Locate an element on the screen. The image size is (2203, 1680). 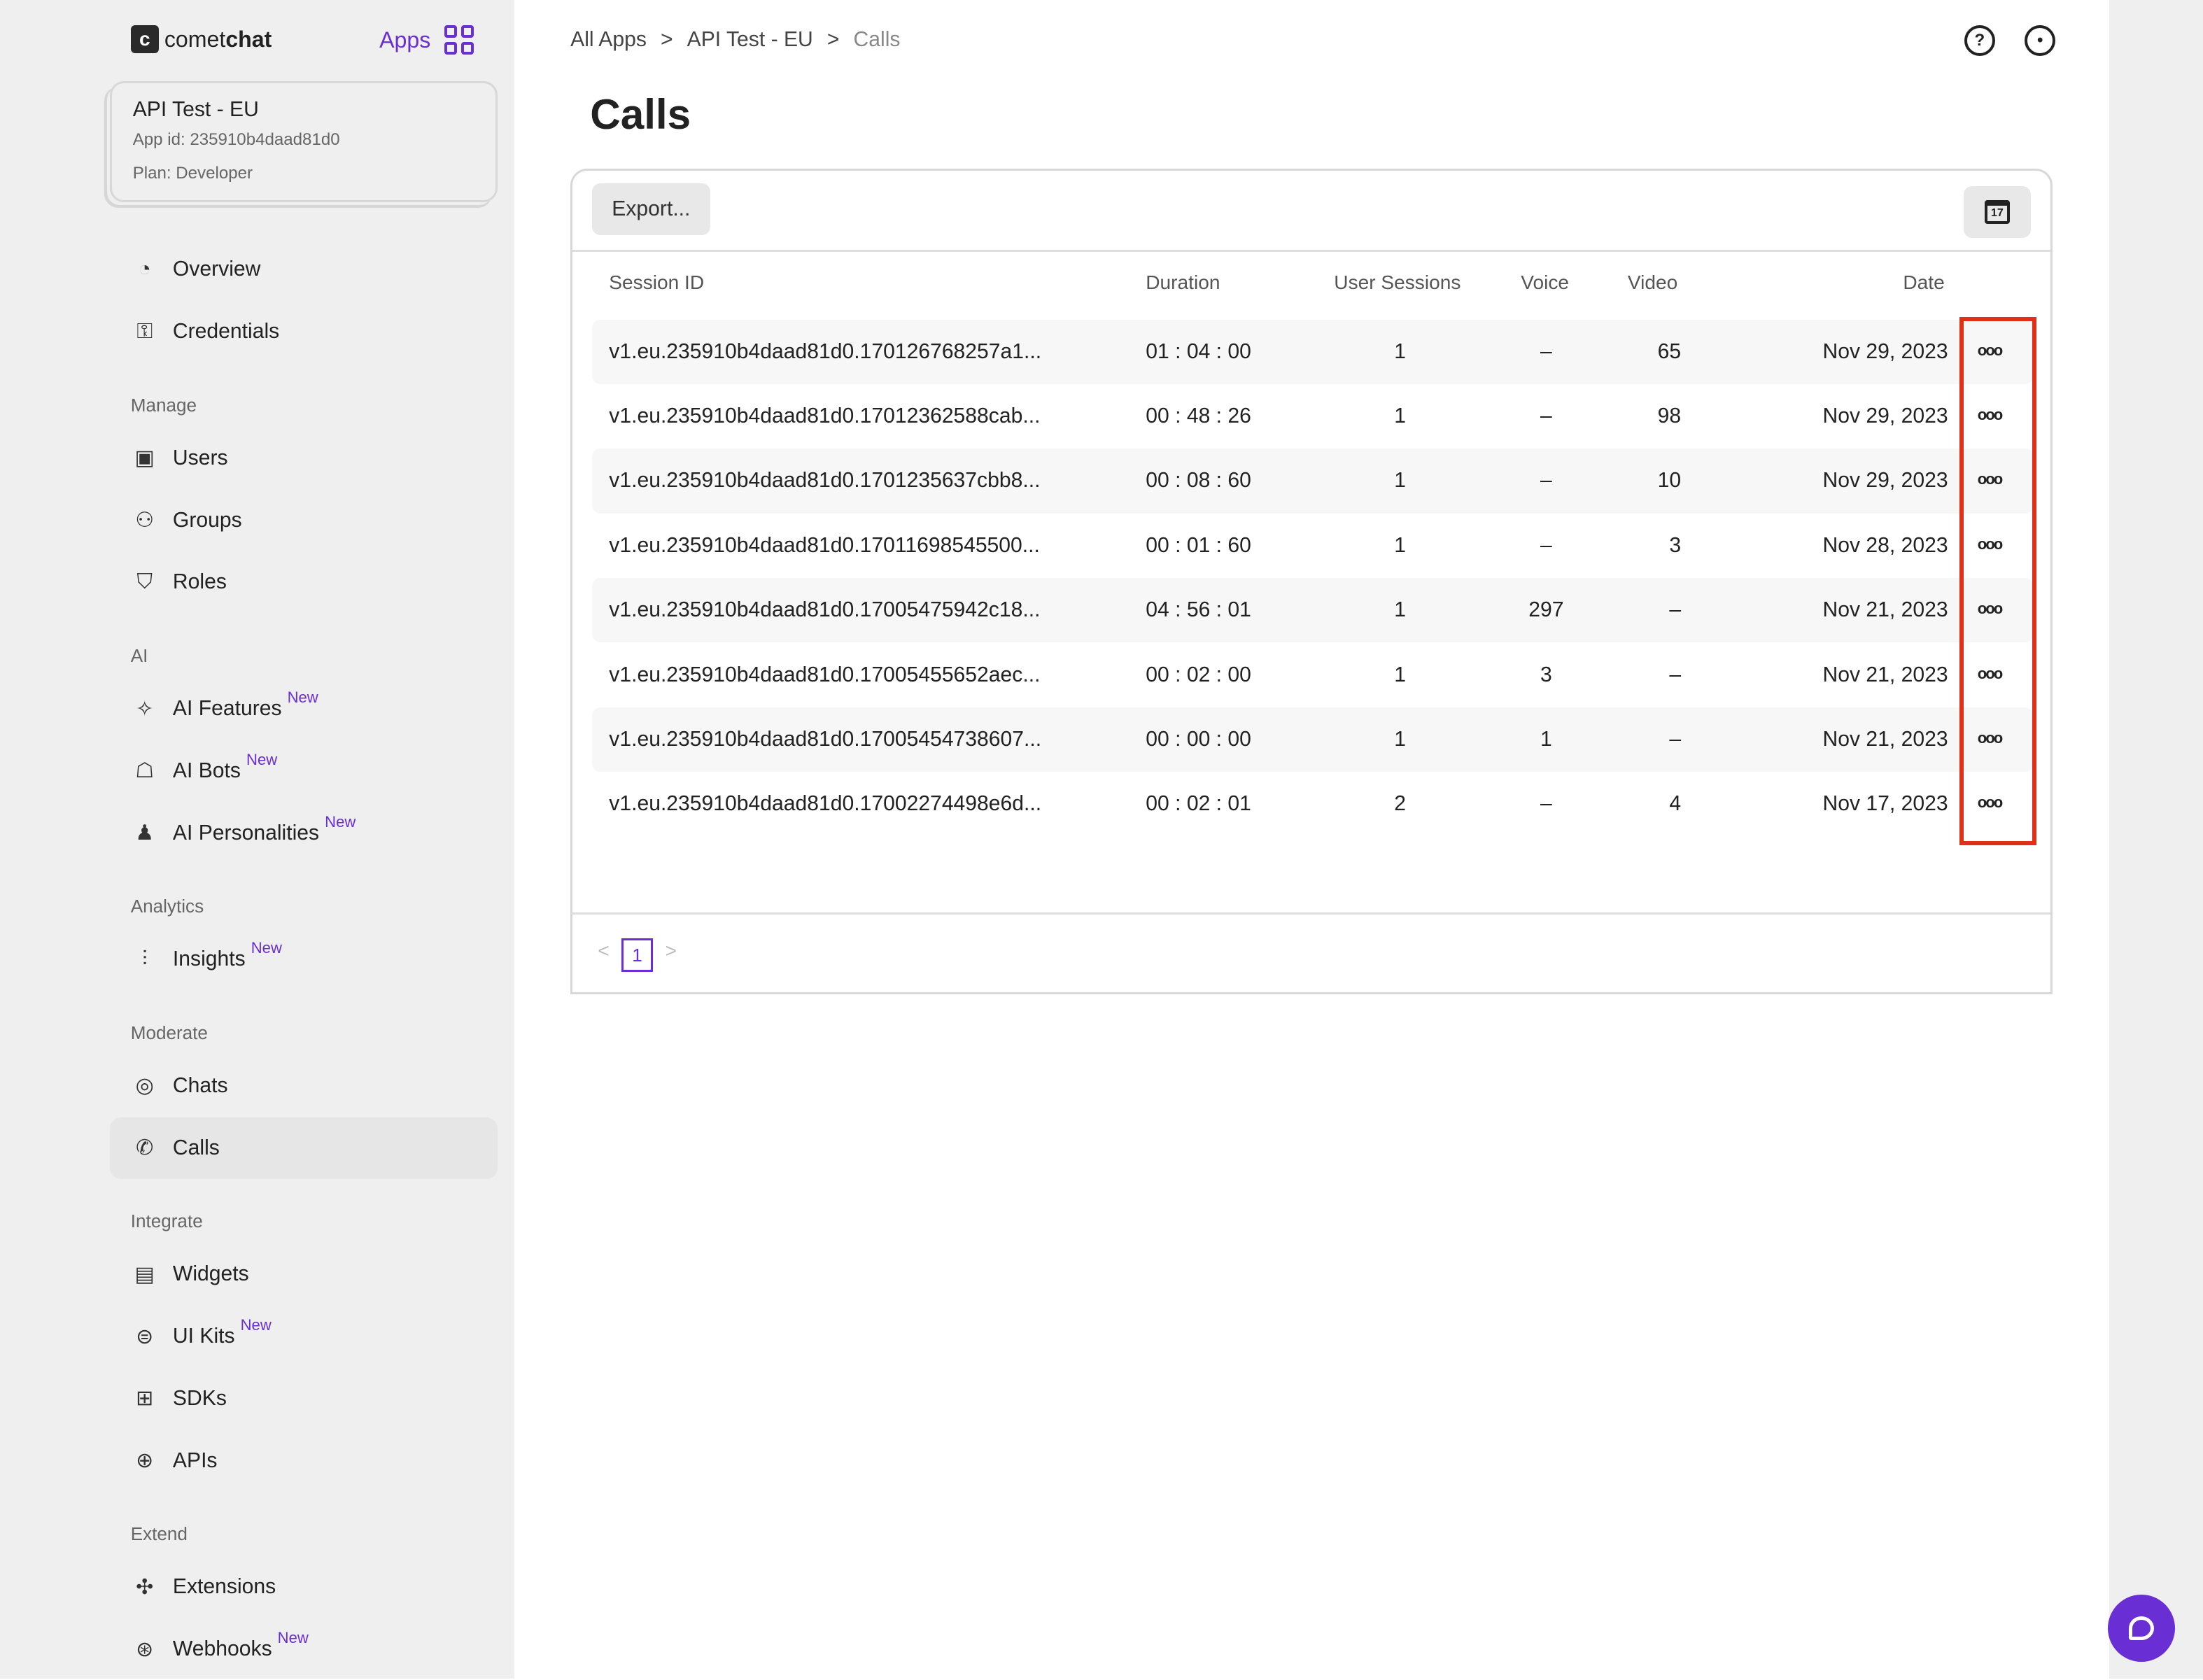
section-title: Analytics is located at coordinates (167, 906).